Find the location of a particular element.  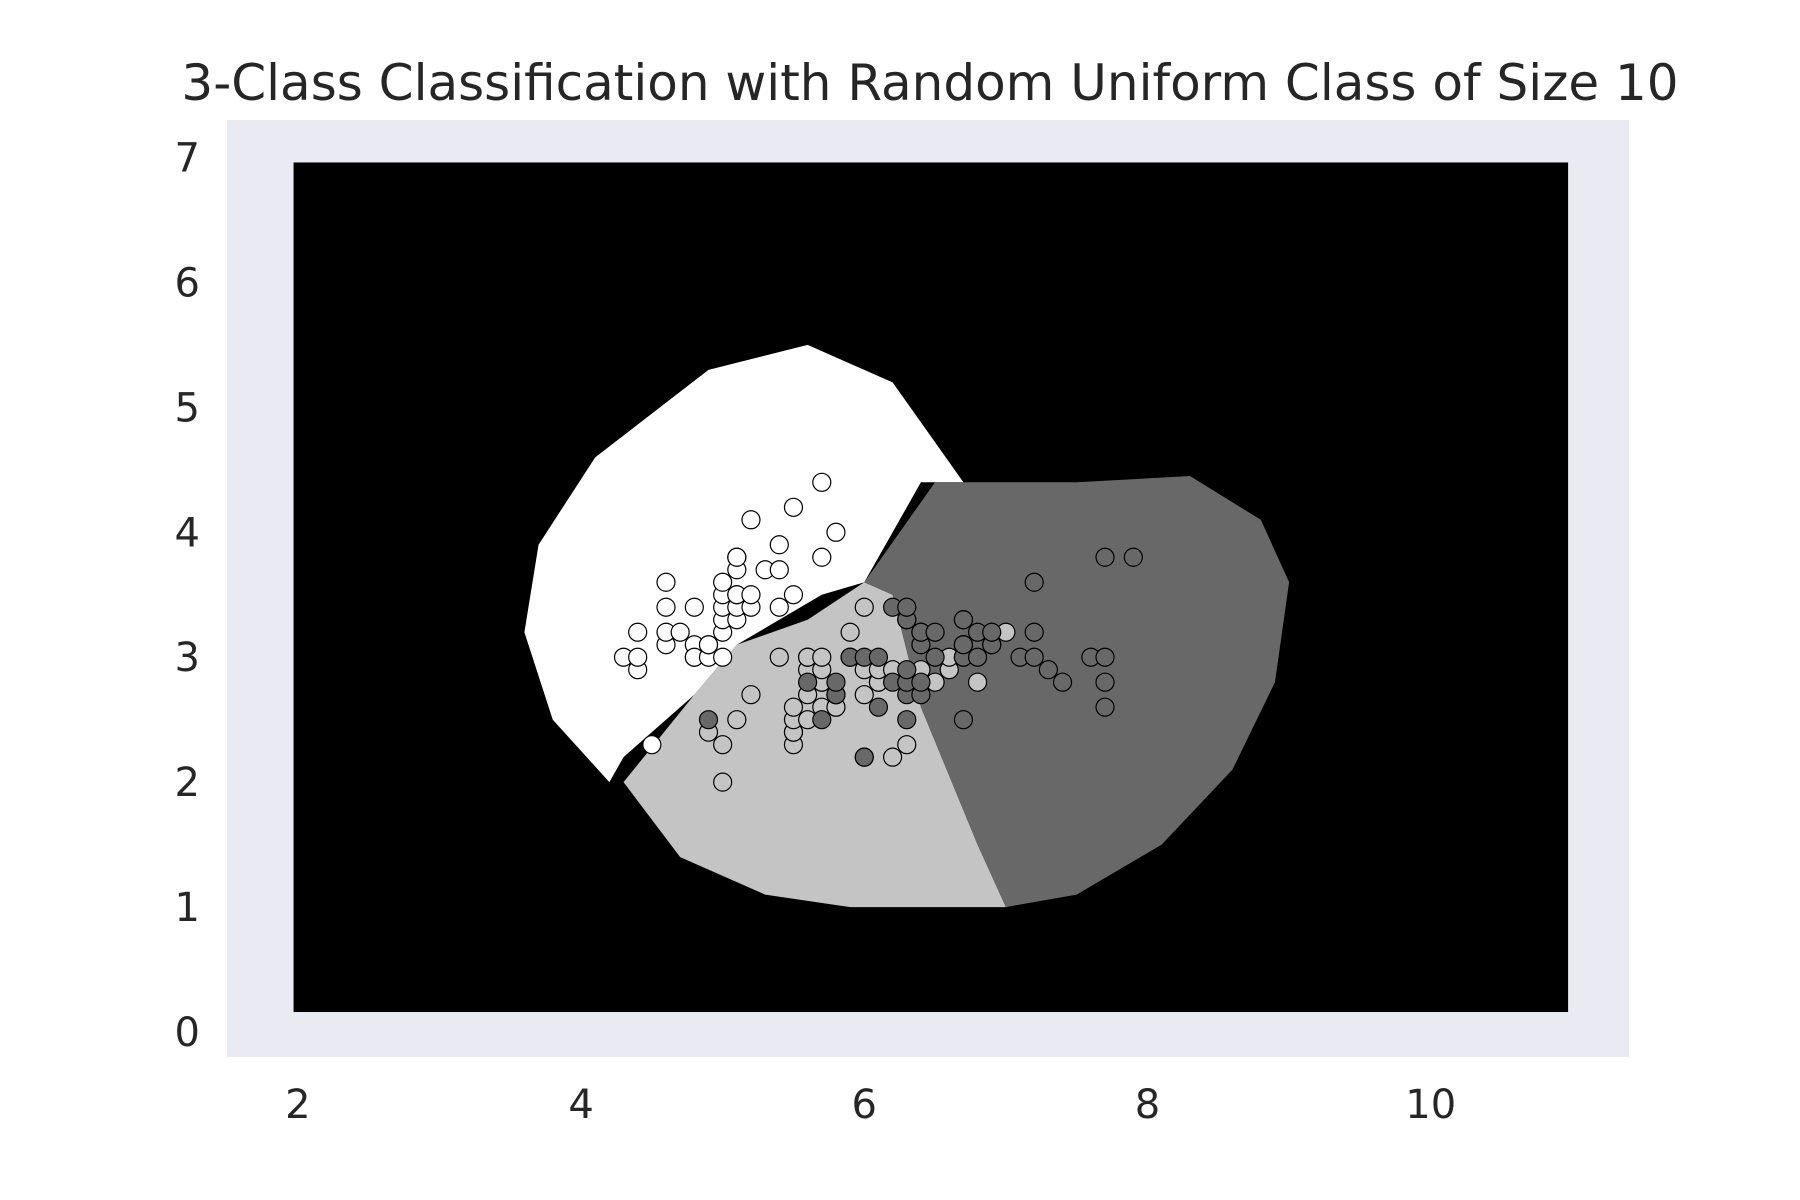

decision-region-dark is located at coordinates (1077, 692).